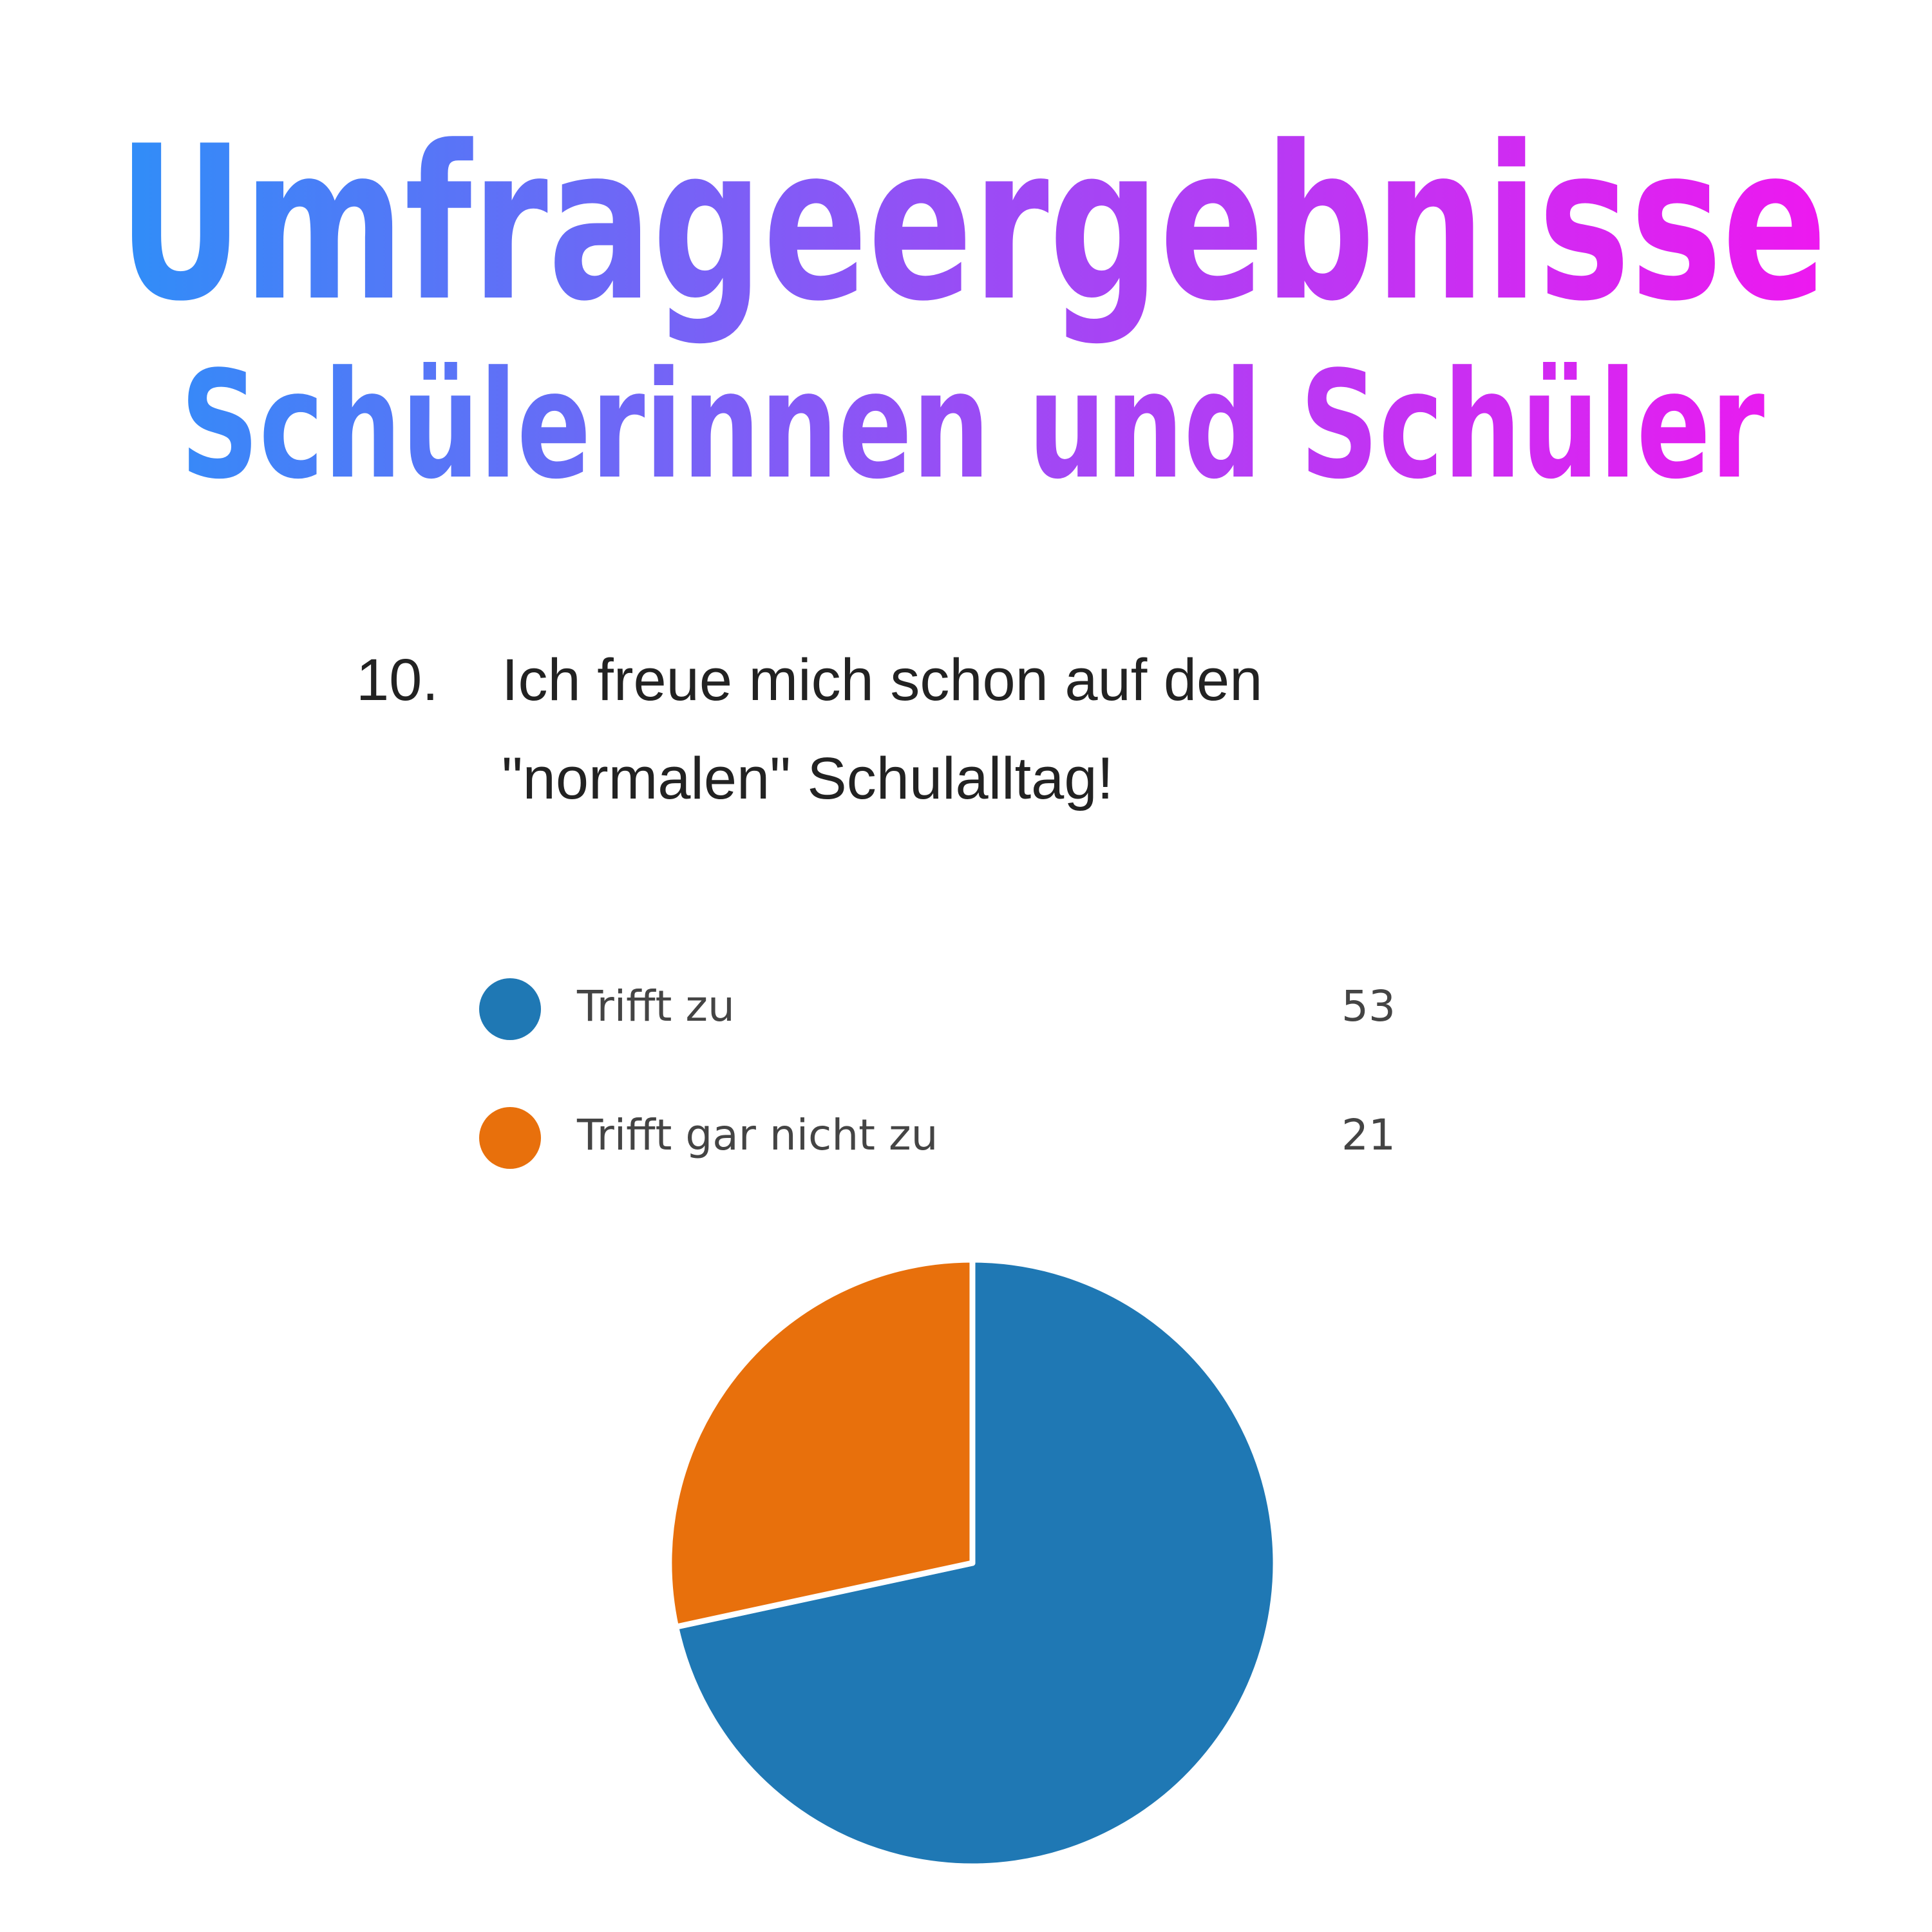 This screenshot has width=1932, height=1932. Describe the element at coordinates (757, 1135) in the screenshot. I see `legend-label: Trifft gar nicht zu` at that location.